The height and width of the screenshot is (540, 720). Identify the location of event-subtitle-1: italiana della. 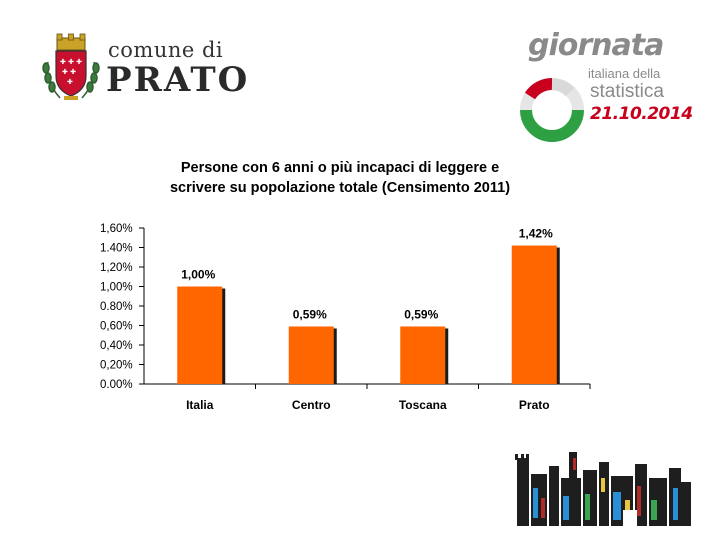
(624, 73).